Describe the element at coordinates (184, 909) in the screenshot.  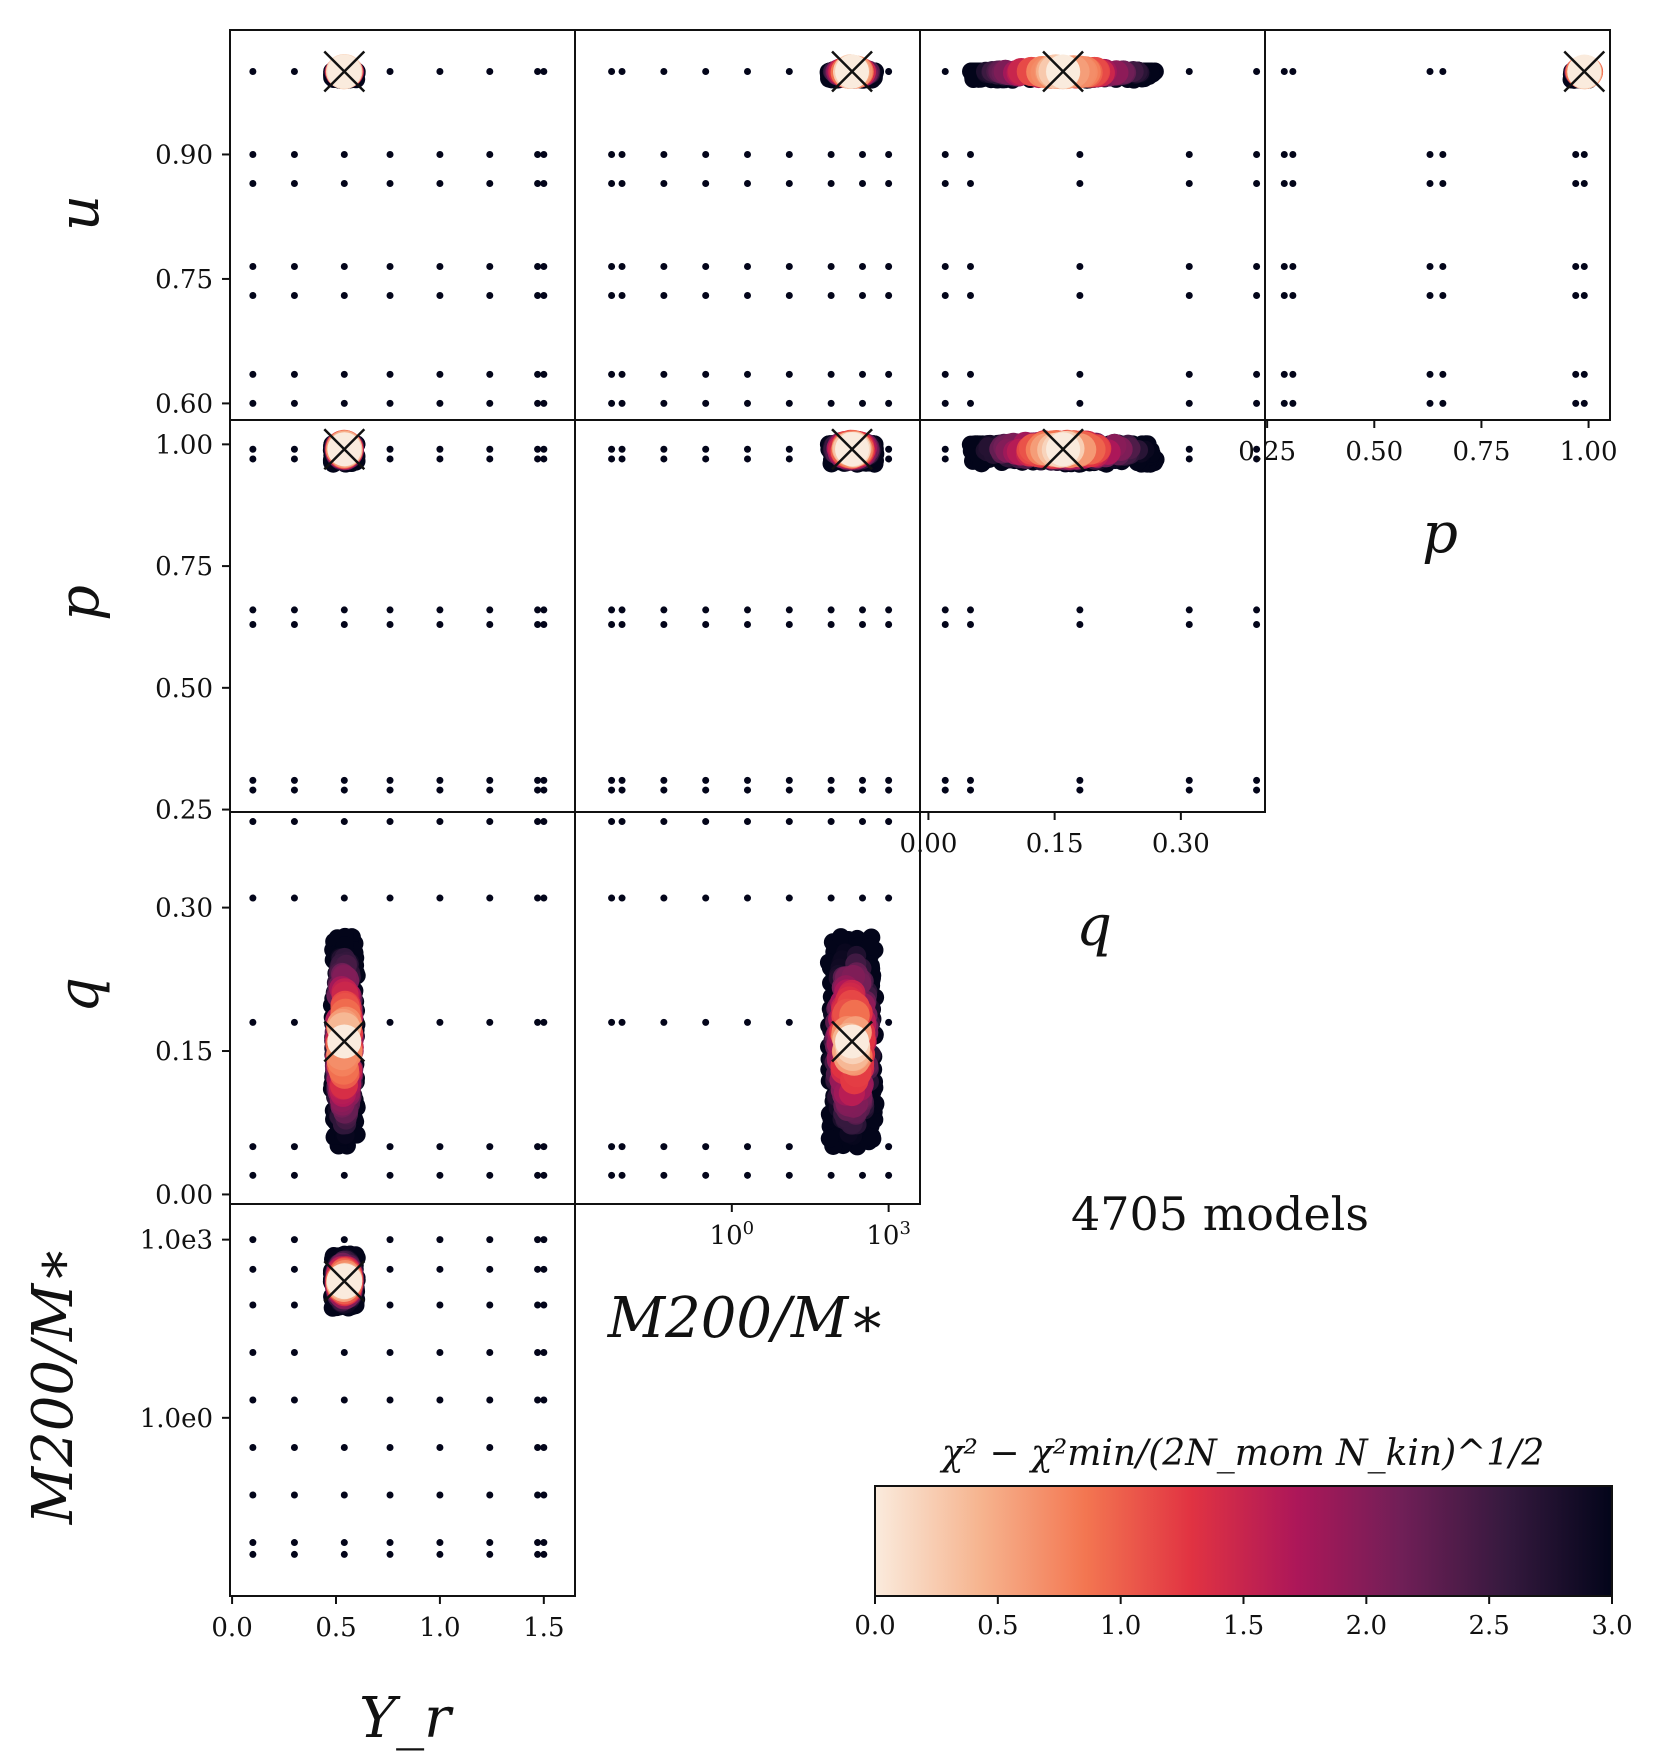
I see `y-tick-label: 0.30` at that location.